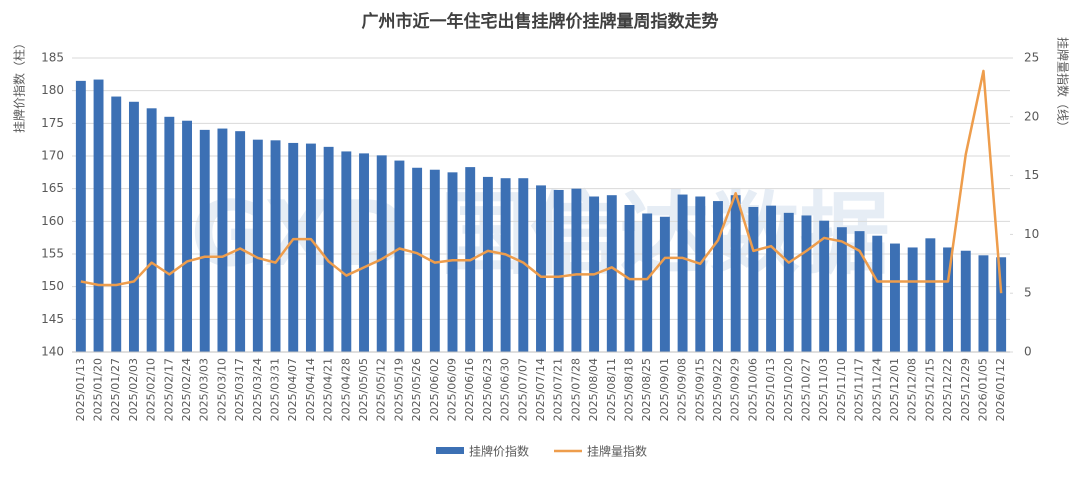  Describe the element at coordinates (1031, 116) in the screenshot. I see `y2-tick-label: 20` at that location.